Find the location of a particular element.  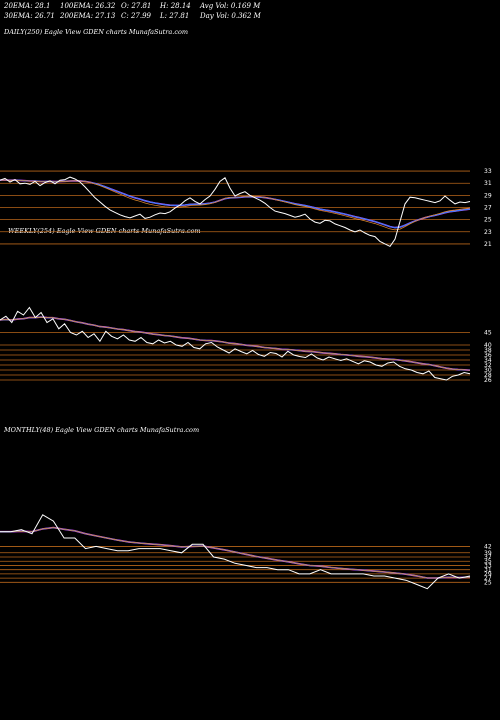

weekly-tick-label: 36 is located at coordinates (488, 355).